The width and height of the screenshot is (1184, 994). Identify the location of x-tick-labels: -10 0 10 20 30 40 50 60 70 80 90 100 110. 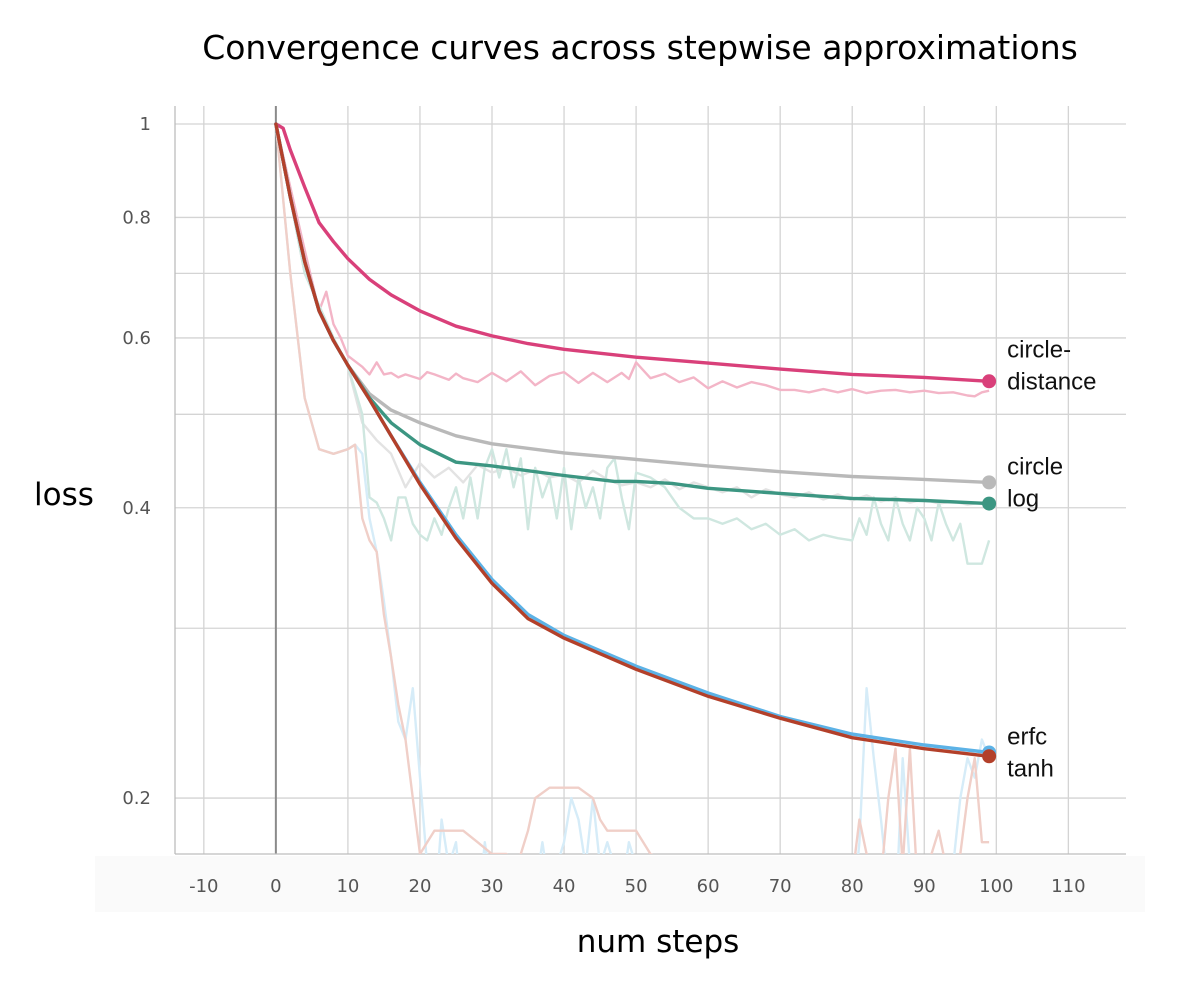
(637, 886).